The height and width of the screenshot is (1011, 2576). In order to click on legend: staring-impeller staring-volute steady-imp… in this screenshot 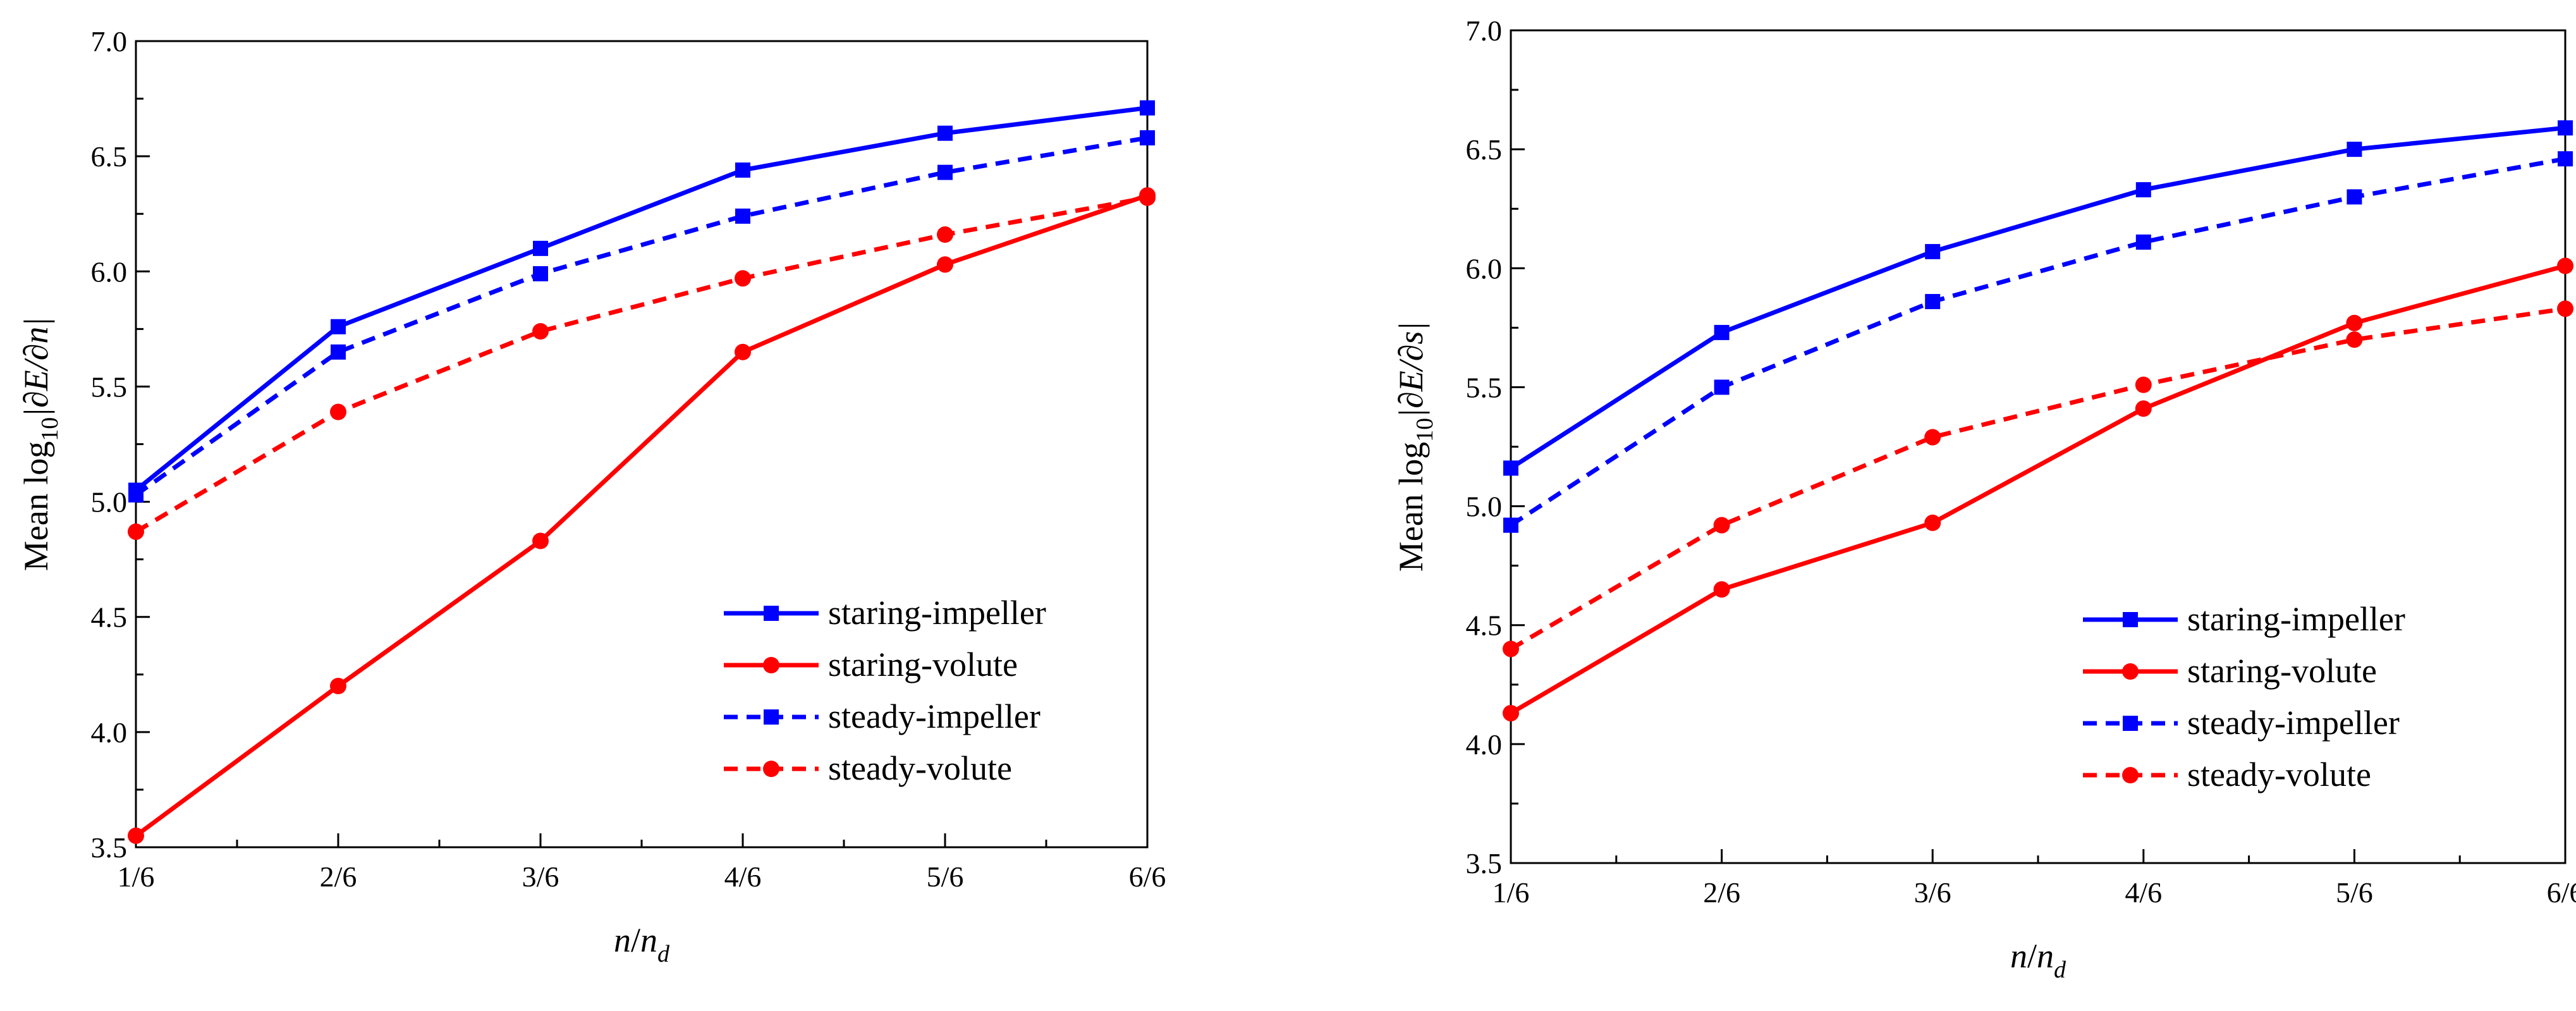, I will do `click(2244, 696)`.